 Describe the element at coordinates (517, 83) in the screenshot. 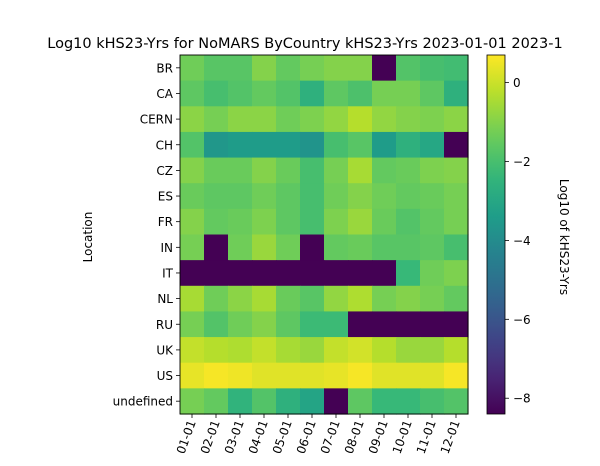

I see `colorbar-tick-label: 0` at that location.